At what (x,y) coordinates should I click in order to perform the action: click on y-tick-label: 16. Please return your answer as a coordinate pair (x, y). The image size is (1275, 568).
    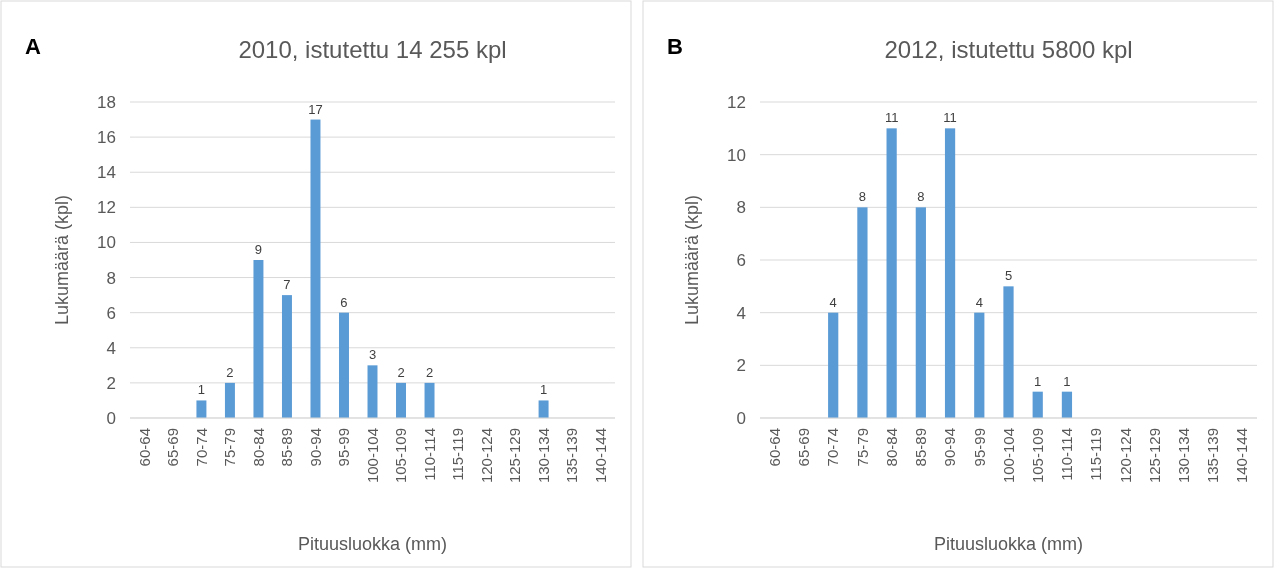
    Looking at the image, I should click on (106, 138).